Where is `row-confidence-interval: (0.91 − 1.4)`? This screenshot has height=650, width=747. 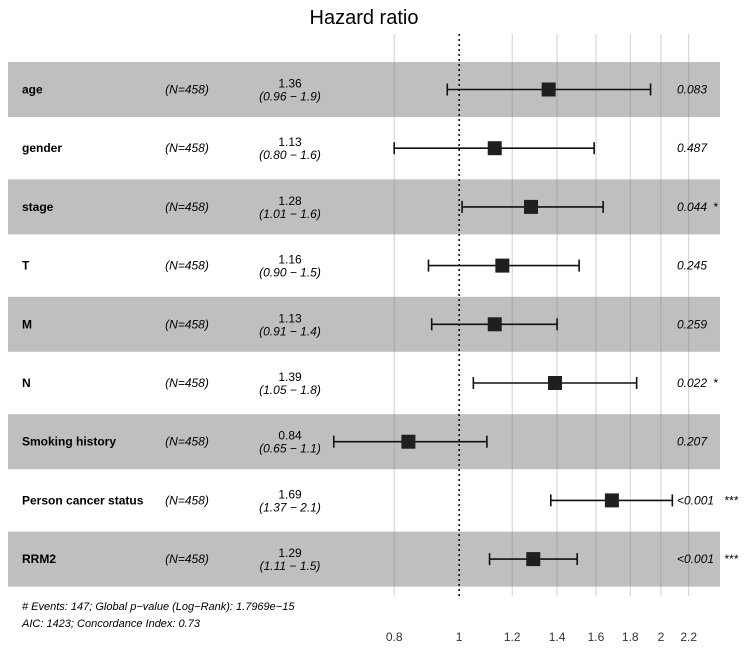
row-confidence-interval: (0.91 − 1.4) is located at coordinates (290, 331).